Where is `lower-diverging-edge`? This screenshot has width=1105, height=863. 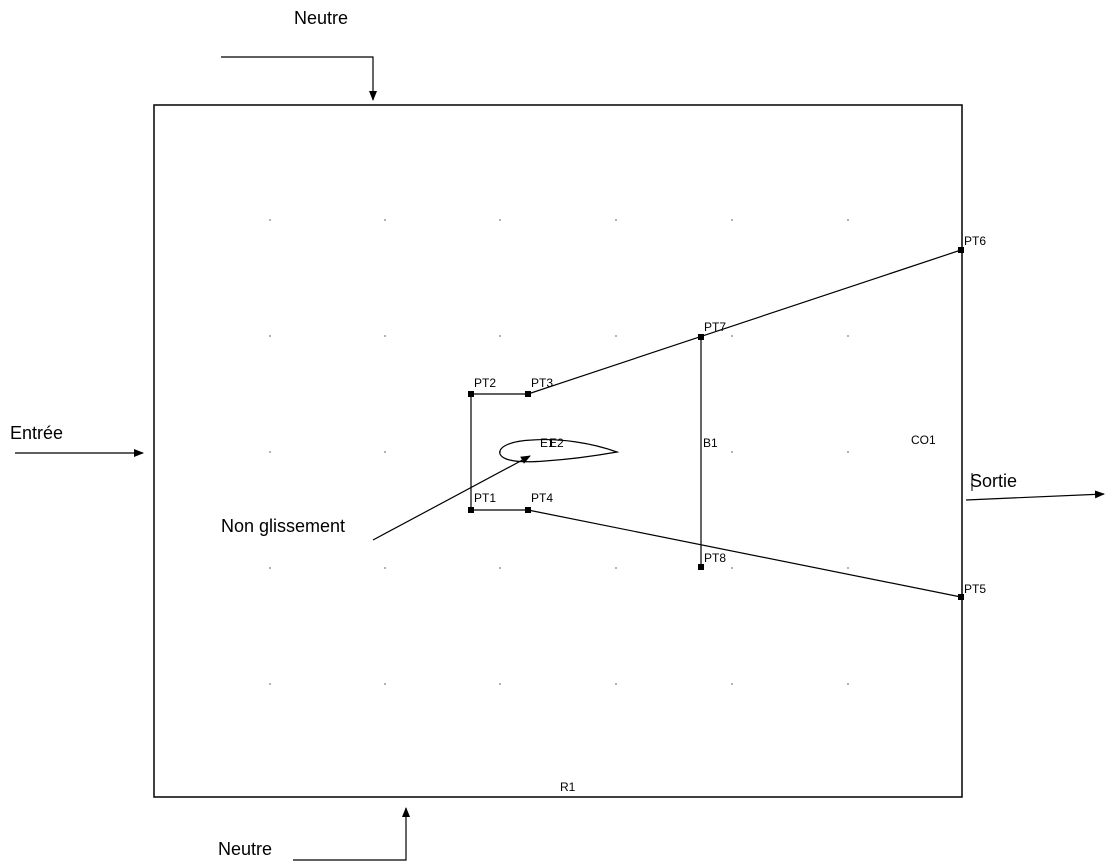
lower-diverging-edge is located at coordinates (744, 553).